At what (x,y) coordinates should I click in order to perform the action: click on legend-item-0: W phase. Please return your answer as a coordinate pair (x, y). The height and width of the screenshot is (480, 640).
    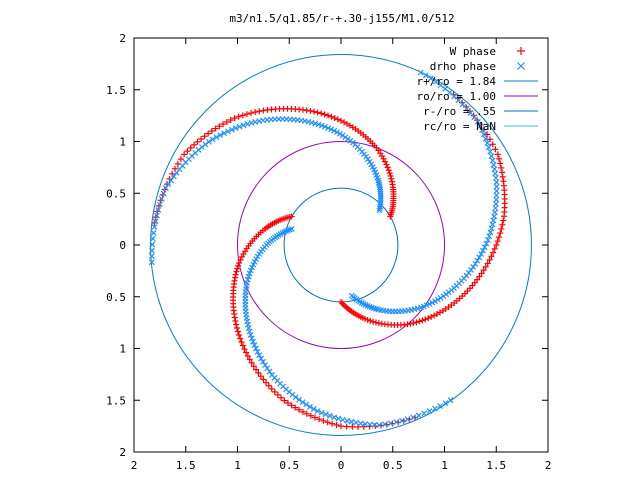
    Looking at the image, I should click on (487, 51).